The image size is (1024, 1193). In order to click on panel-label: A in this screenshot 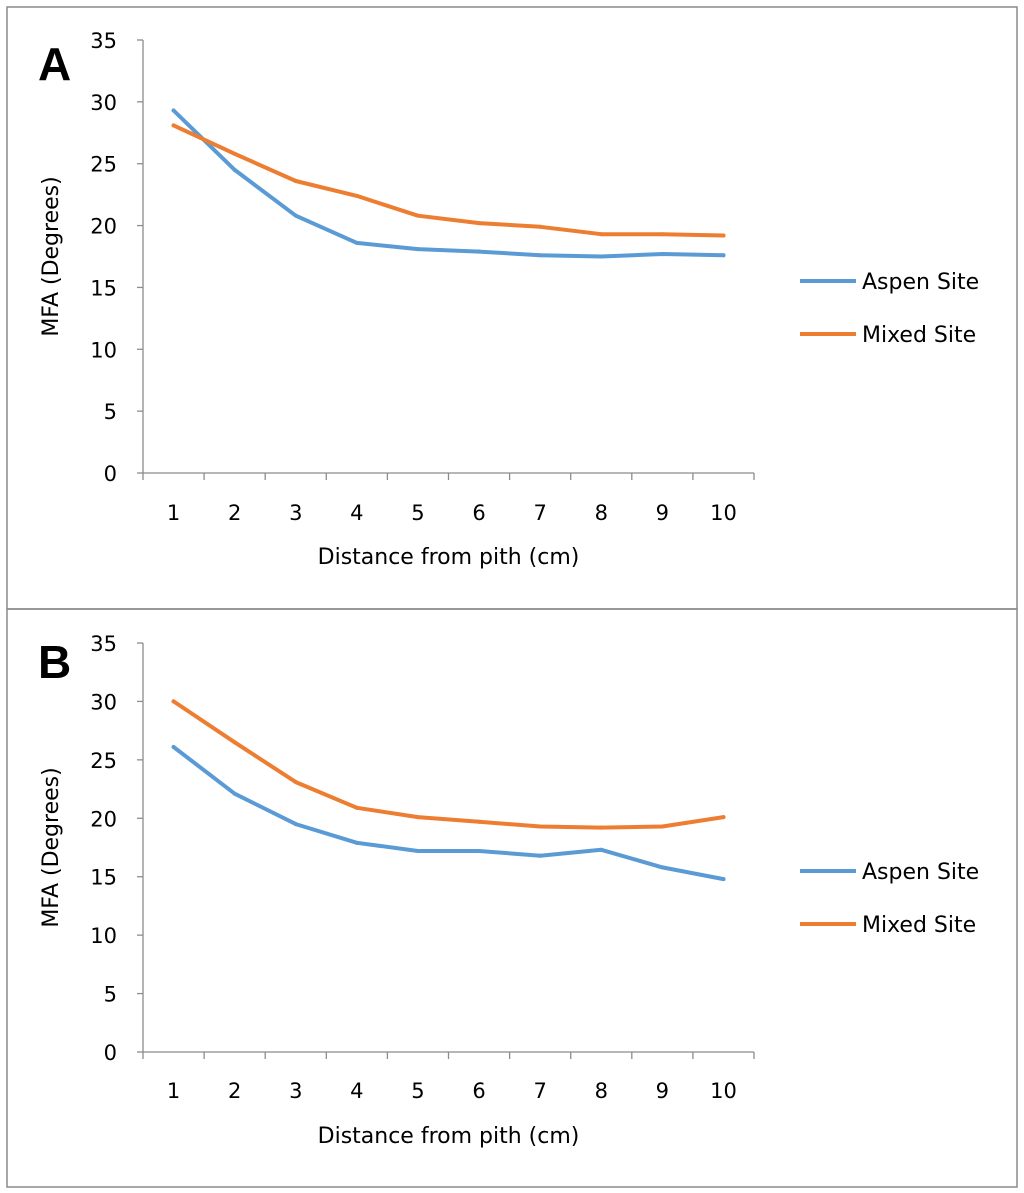, I will do `click(54, 64)`.